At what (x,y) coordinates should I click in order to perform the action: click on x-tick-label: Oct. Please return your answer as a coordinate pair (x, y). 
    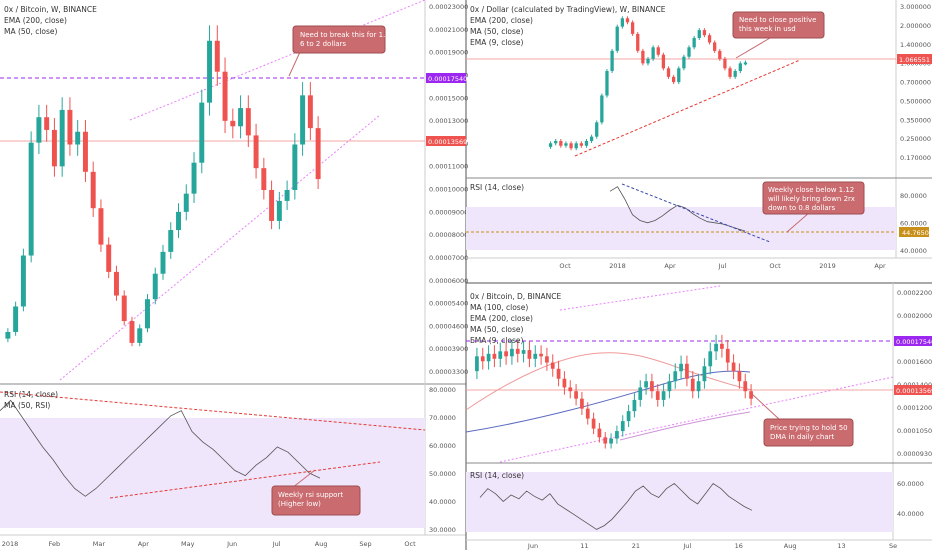
    Looking at the image, I should click on (565, 266).